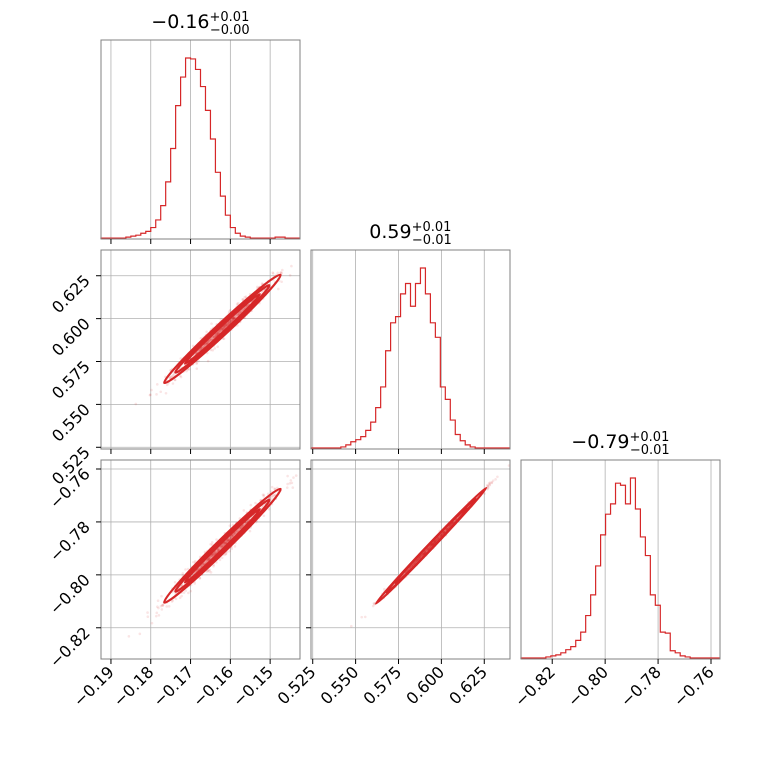 Image resolution: width=760 pixels, height=760 pixels. What do you see at coordinates (173, 686) in the screenshot?
I see `x-tick-label: −0.17` at bounding box center [173, 686].